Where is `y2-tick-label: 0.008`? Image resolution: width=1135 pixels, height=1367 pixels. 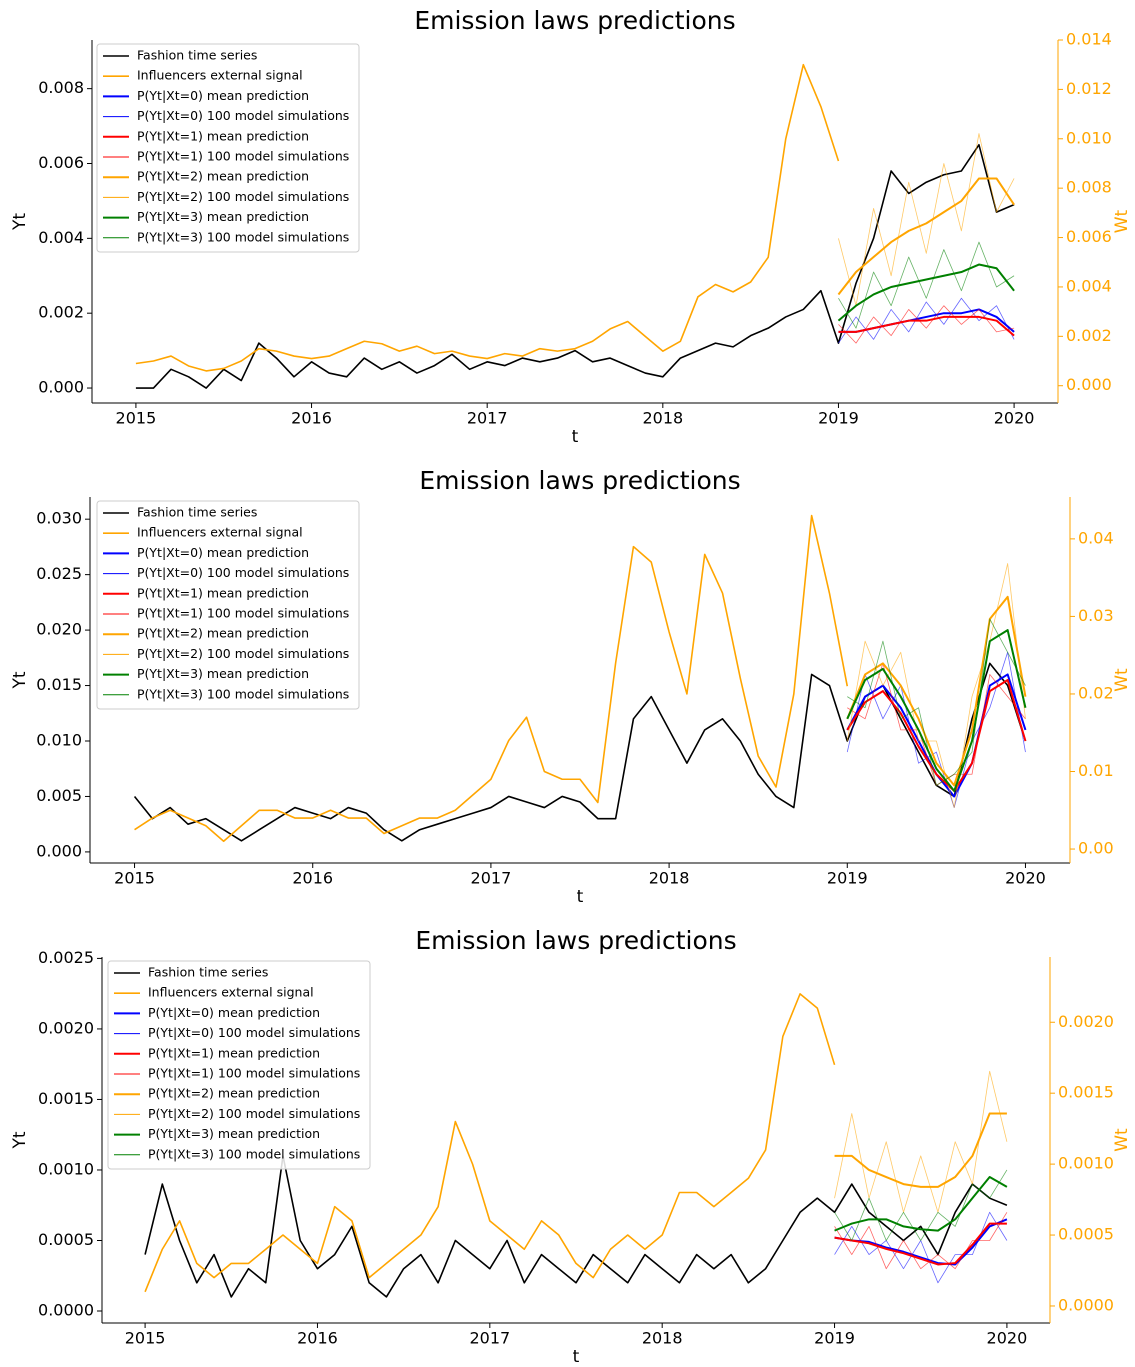 y2-tick-label: 0.008 is located at coordinates (1089, 187).